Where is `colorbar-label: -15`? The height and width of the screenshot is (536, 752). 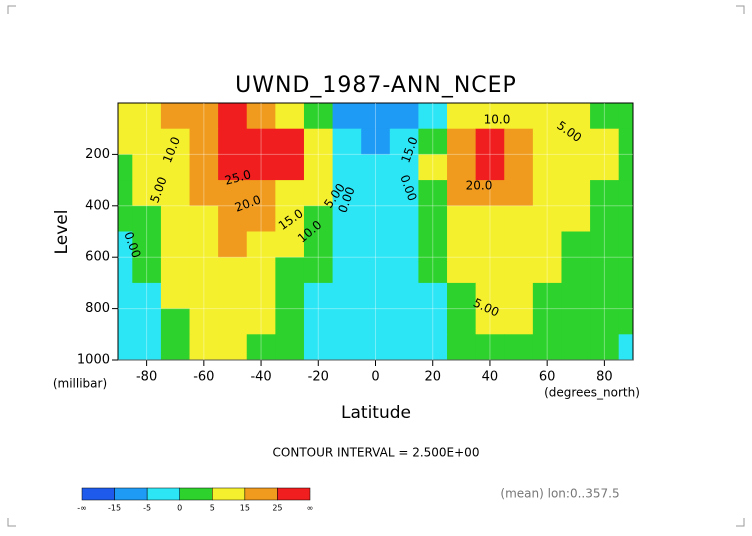 colorbar-label: -15 is located at coordinates (114, 508).